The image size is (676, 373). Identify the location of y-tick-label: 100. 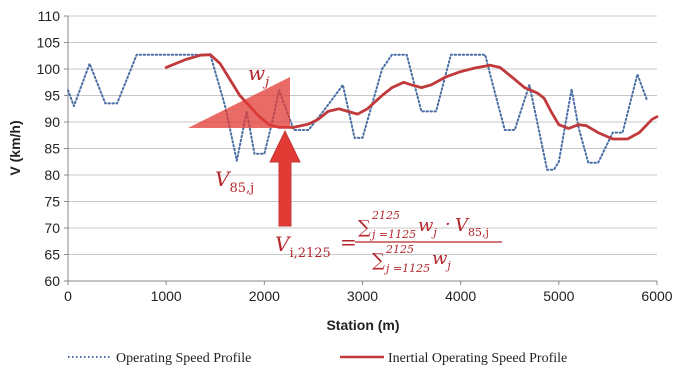
(49, 69).